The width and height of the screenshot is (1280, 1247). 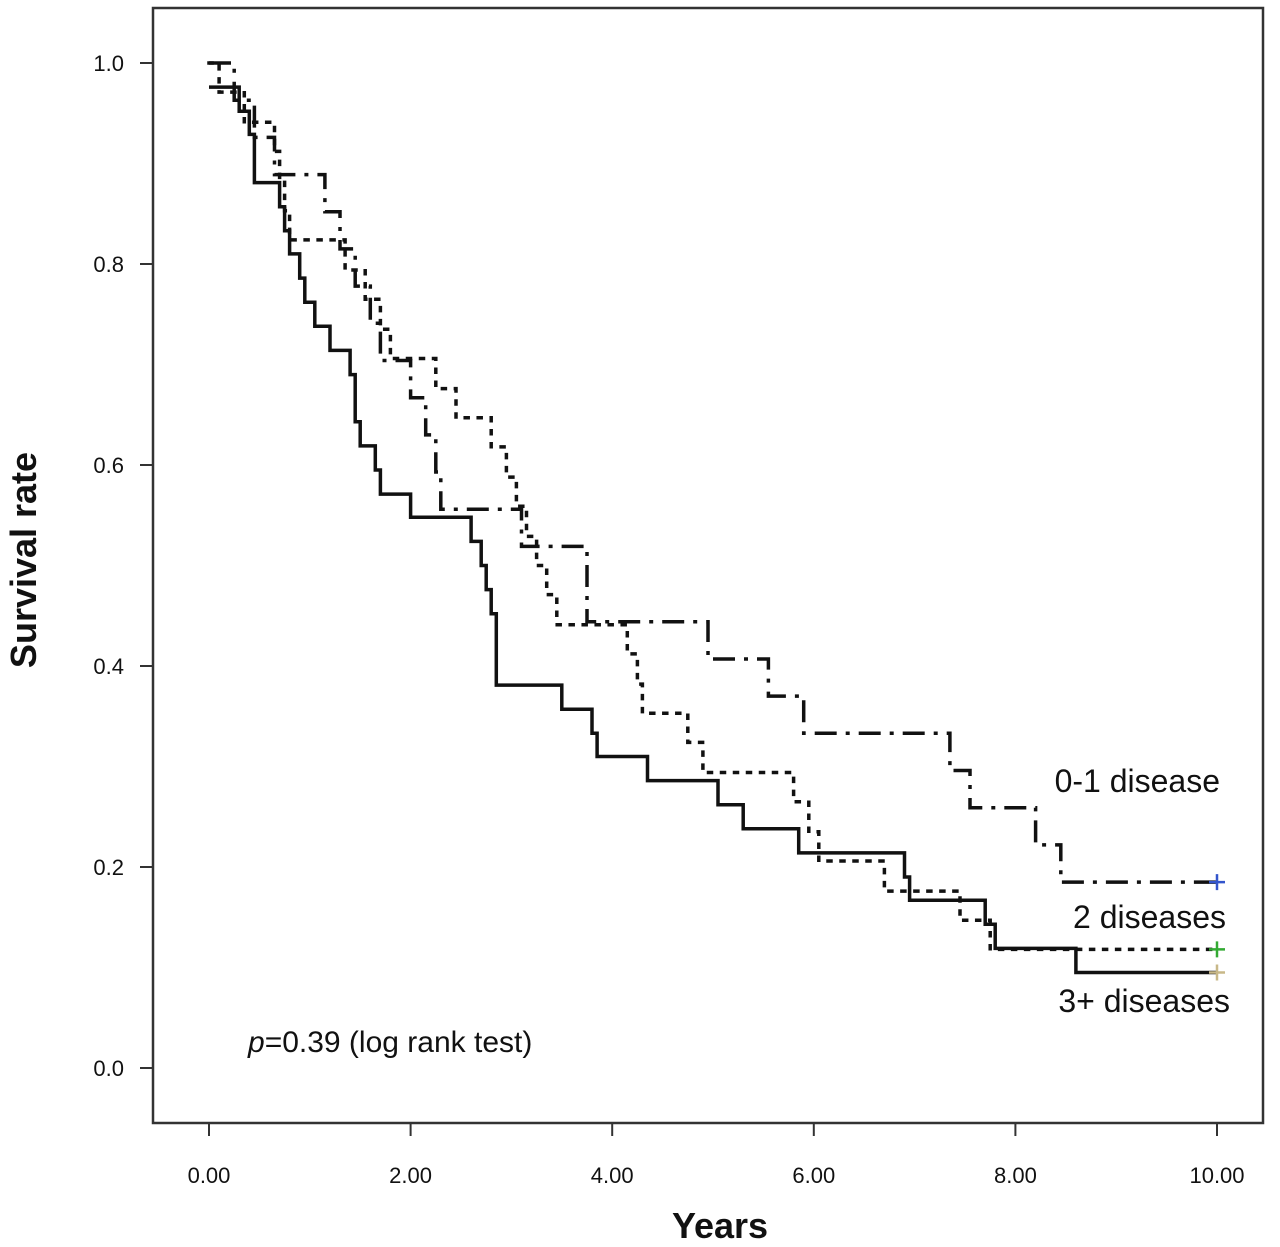 I want to click on y-axis: 0.0 0.2 0.4 0.6 0.8 1.0, so click(x=123, y=566).